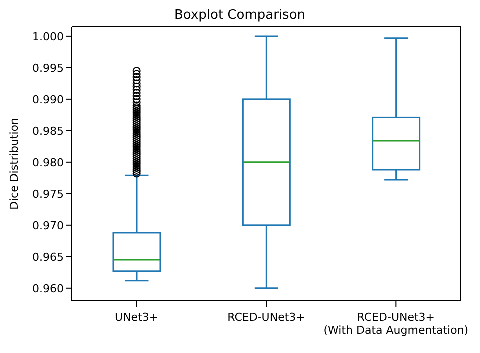 The width and height of the screenshot is (480, 353). I want to click on x-tick-label: UNet3+, so click(137, 317).